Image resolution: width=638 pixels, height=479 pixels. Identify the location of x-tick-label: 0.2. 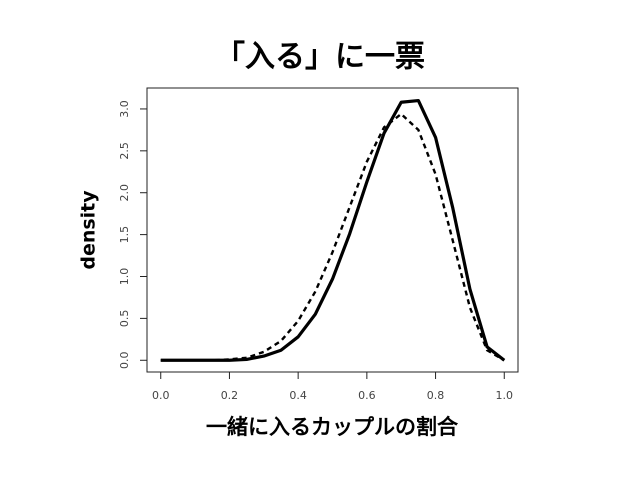
(230, 395).